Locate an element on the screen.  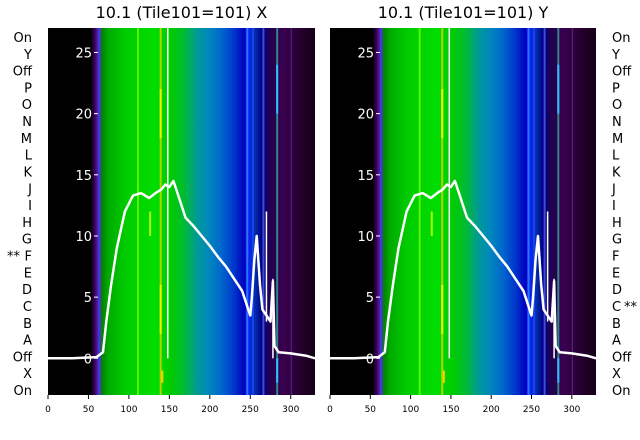
row-label: H is located at coordinates (617, 223).